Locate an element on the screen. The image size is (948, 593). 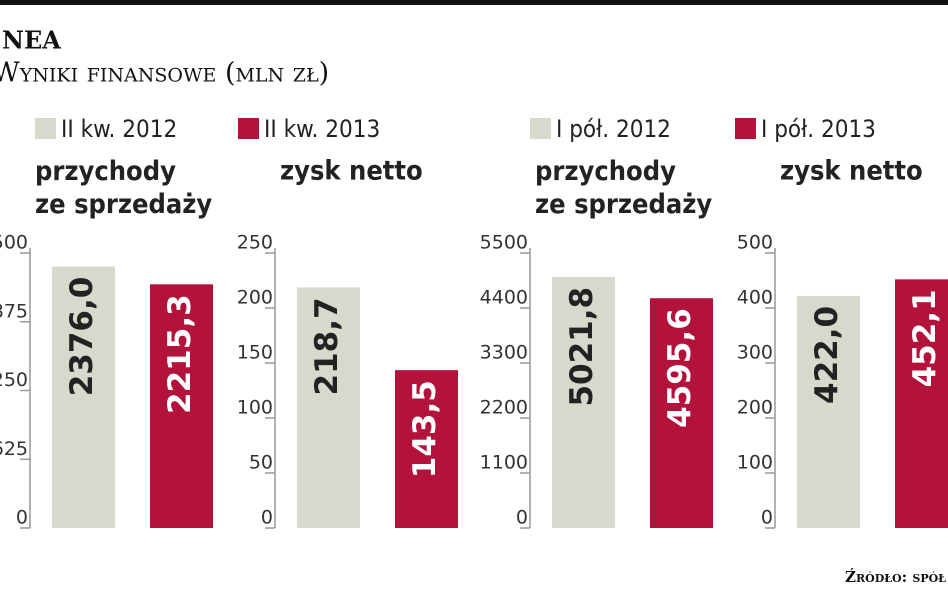
value-label: 143,5 is located at coordinates (425, 429).